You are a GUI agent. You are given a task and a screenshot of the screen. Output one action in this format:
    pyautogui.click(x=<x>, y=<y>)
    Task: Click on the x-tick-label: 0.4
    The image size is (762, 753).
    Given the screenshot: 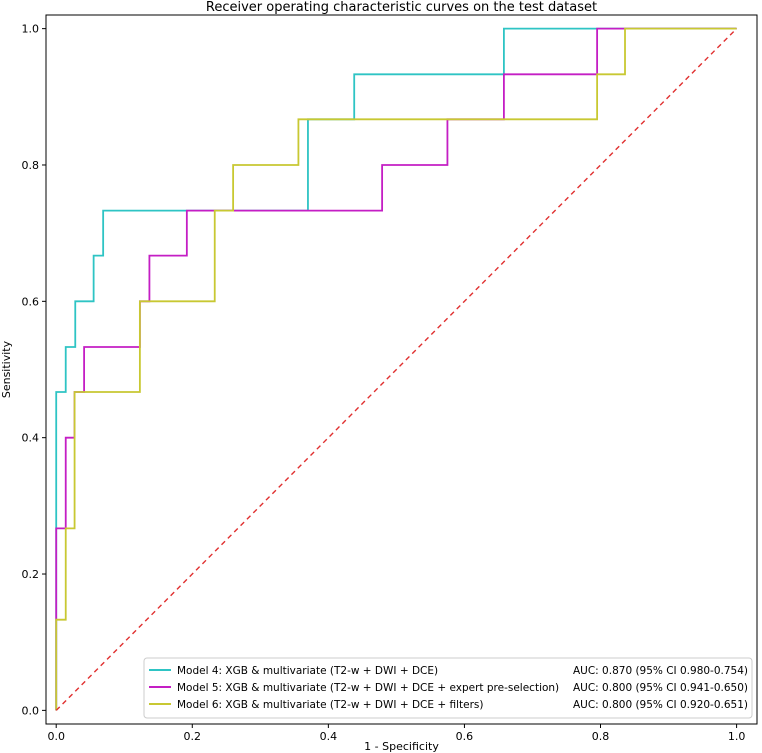 What is the action you would take?
    pyautogui.click(x=329, y=736)
    